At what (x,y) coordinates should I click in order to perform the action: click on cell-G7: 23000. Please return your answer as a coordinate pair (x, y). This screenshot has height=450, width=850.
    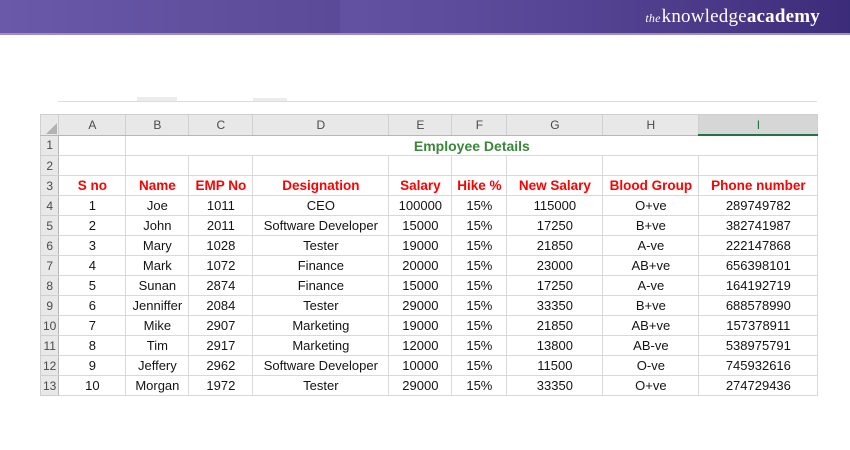
    Looking at the image, I should click on (555, 265).